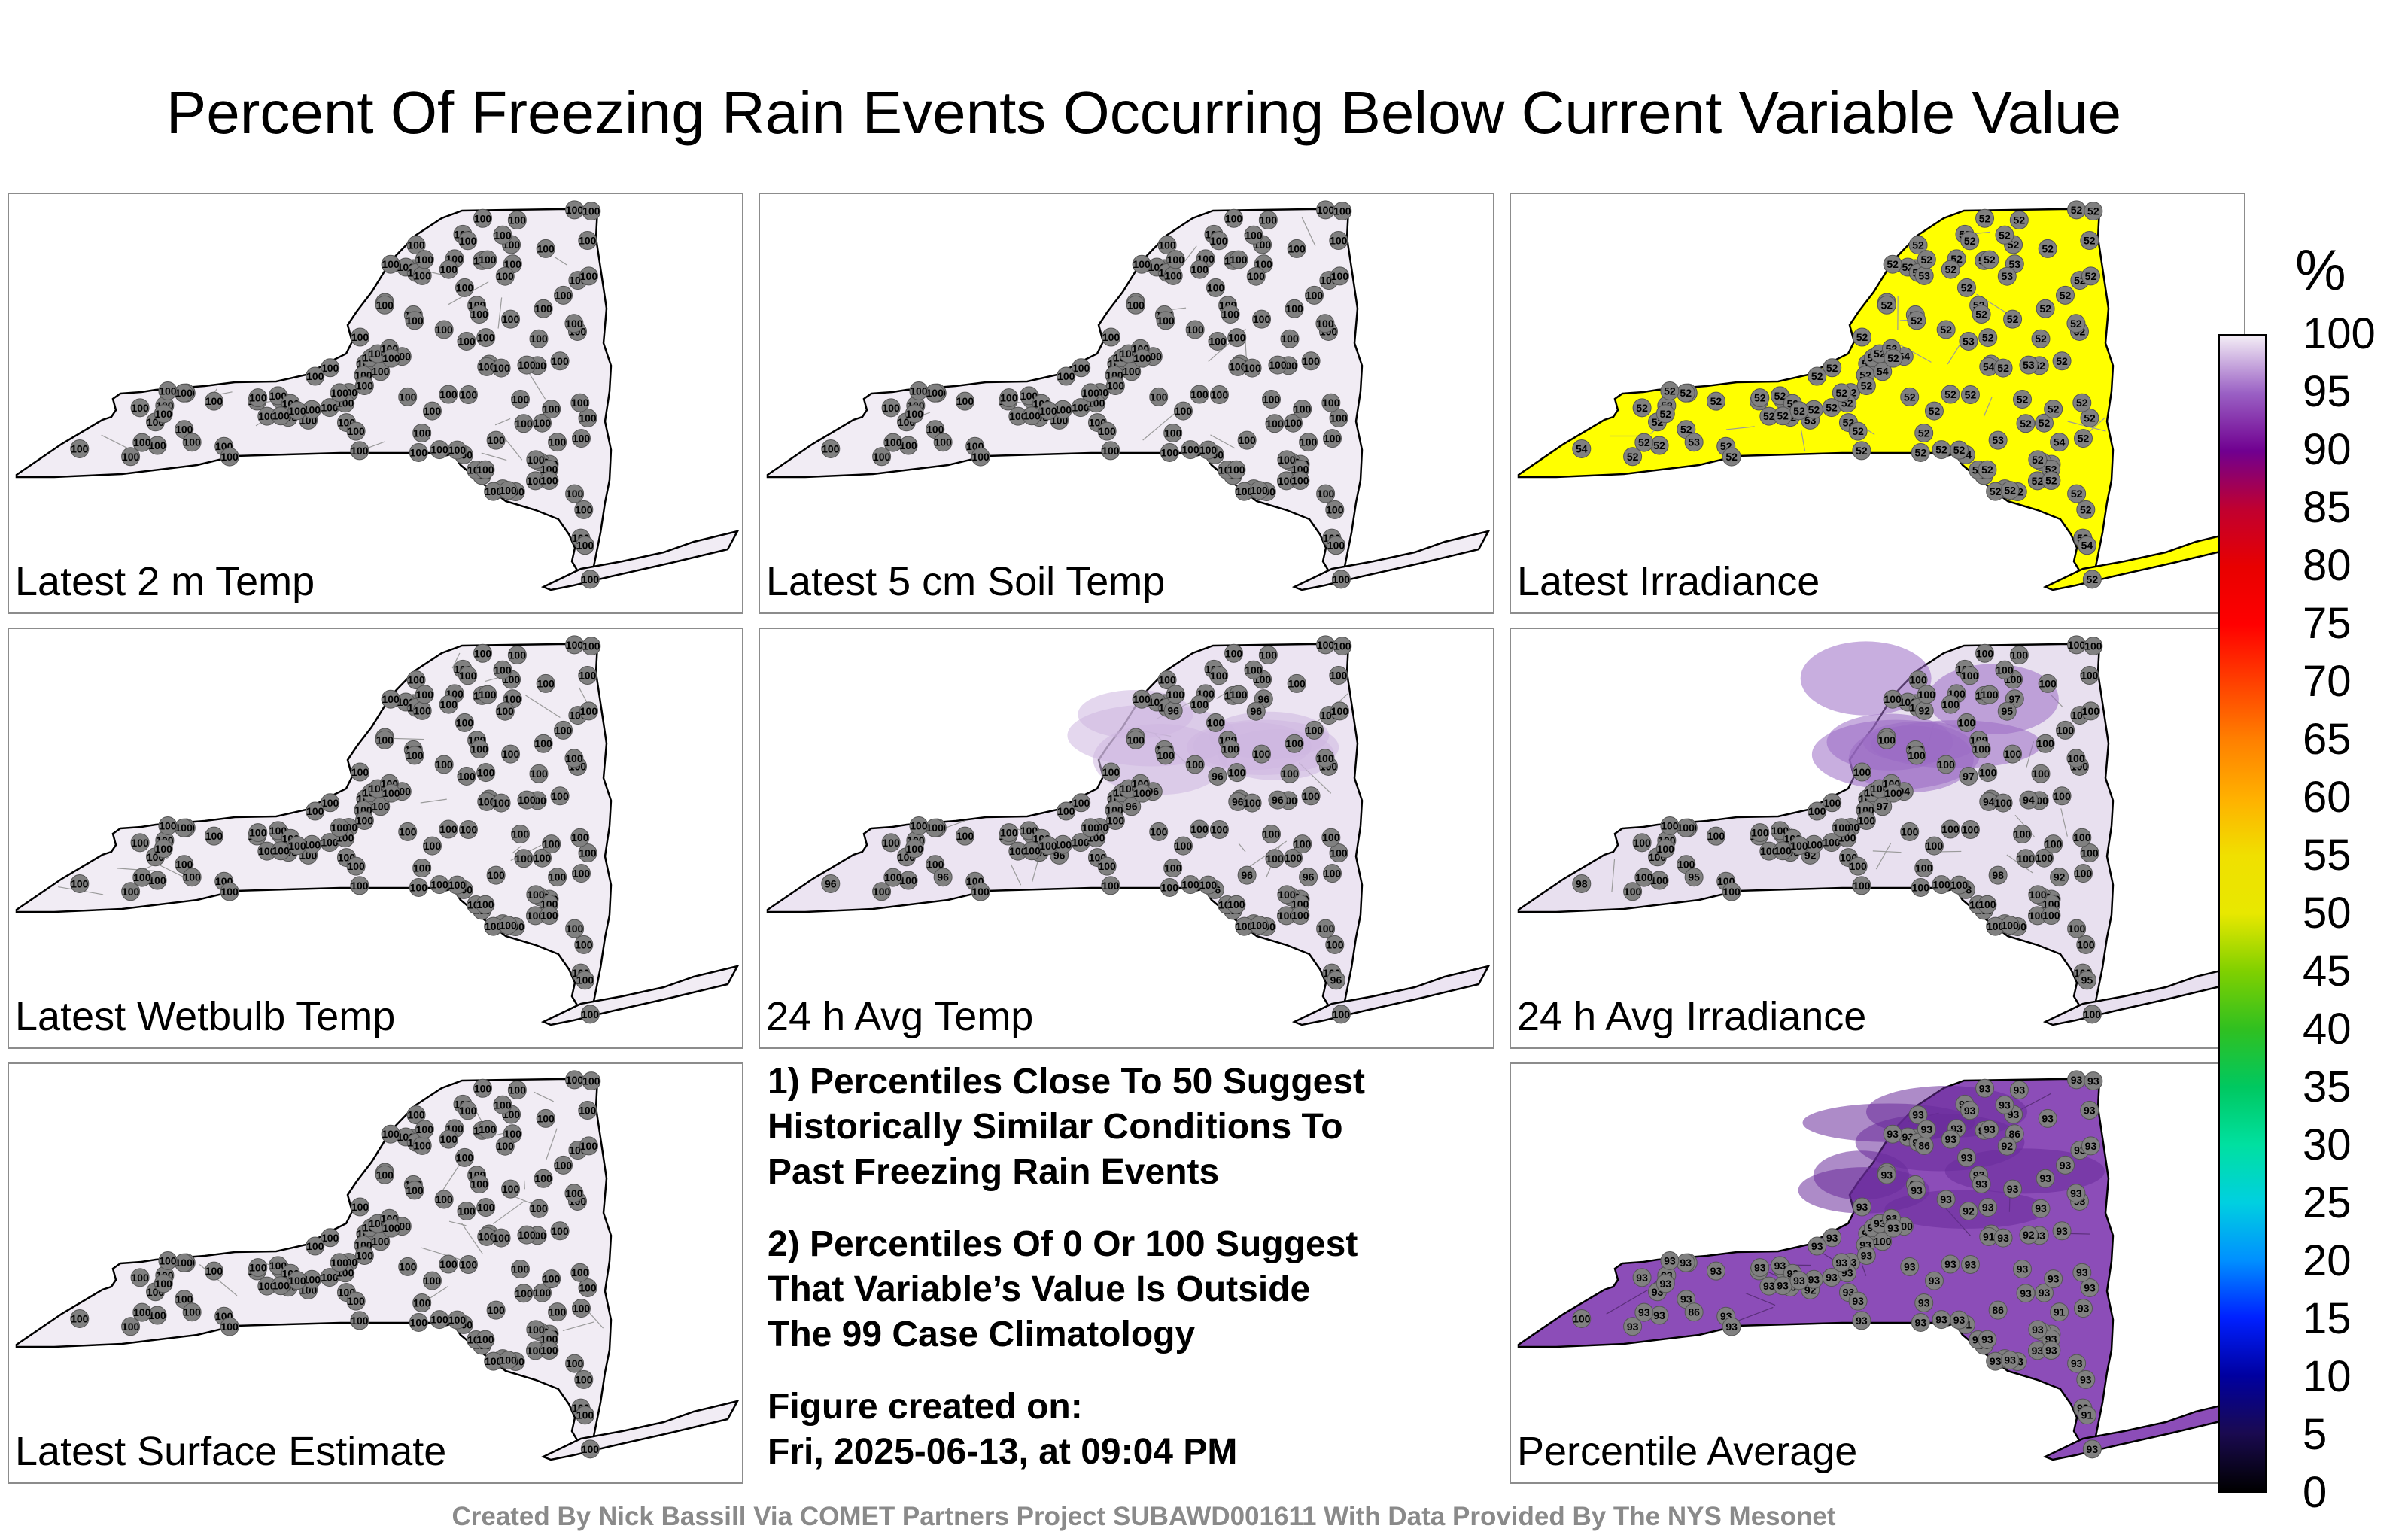 Image resolution: width=2408 pixels, height=1535 pixels. Describe the element at coordinates (2327, 1144) in the screenshot. I see `colorbar-tick-label: 30` at that location.